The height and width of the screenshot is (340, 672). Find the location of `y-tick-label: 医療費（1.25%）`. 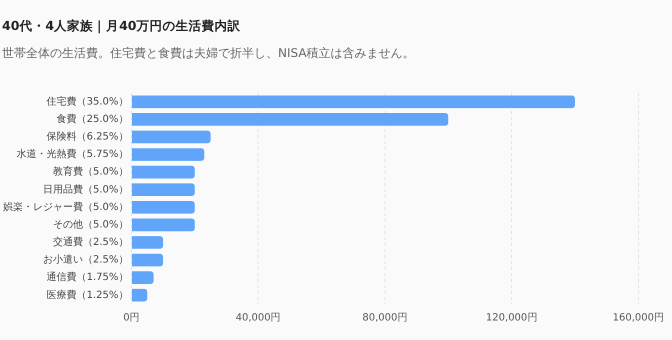

y-tick-label: 医療費（1.25%） is located at coordinates (87, 294).